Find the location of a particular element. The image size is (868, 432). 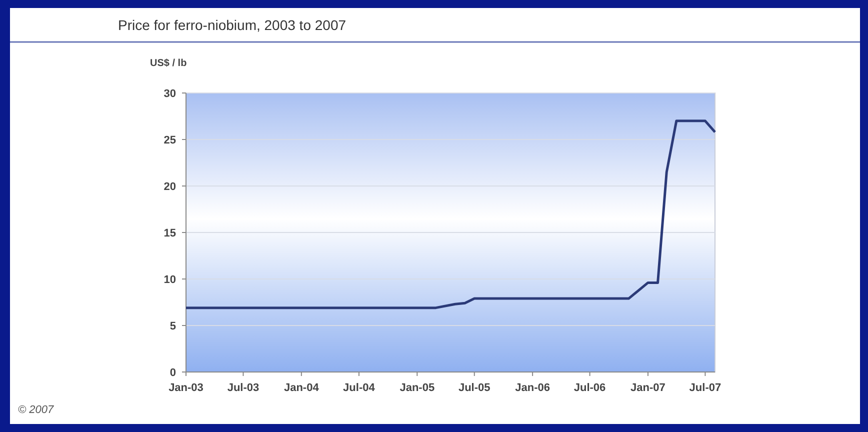

x-tick-label: Jul-04 is located at coordinates (359, 388).